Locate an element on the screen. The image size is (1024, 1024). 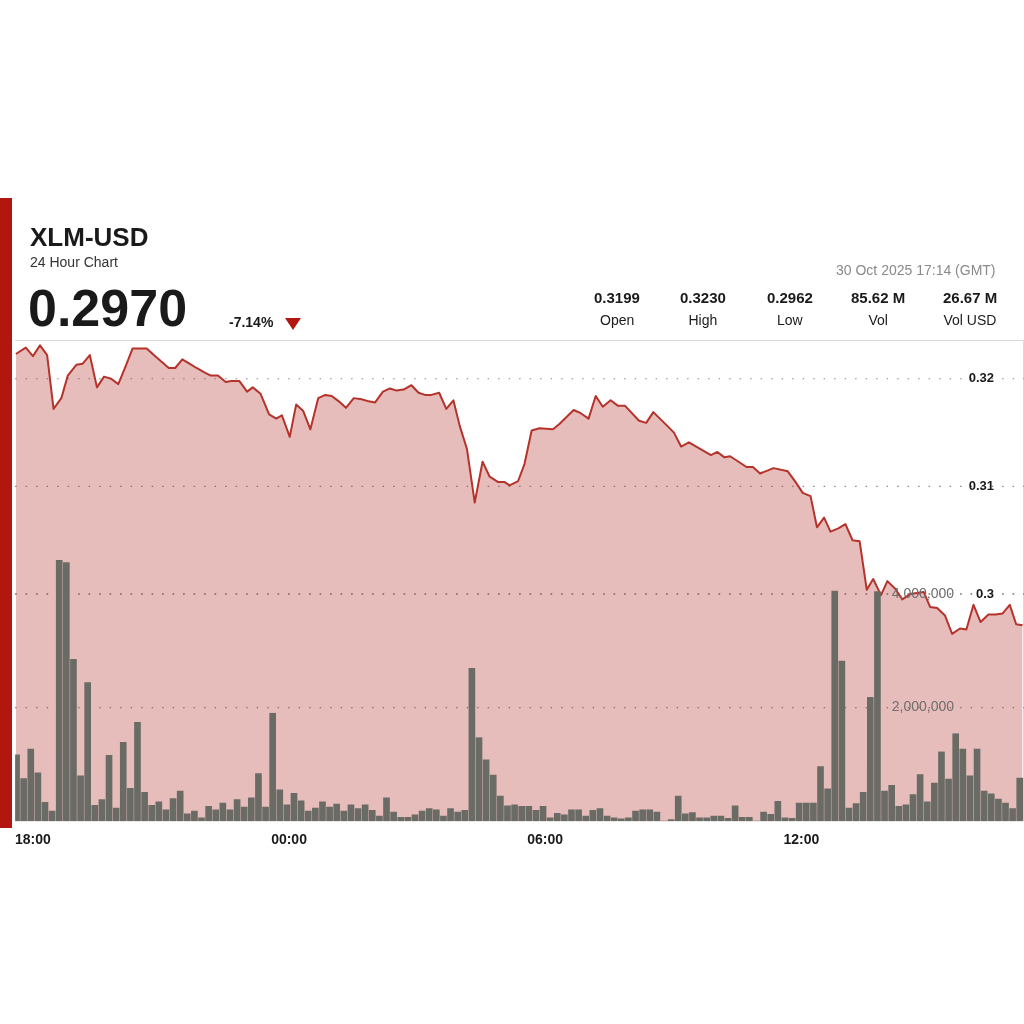
text: Vol is located at coordinates (878, 320).